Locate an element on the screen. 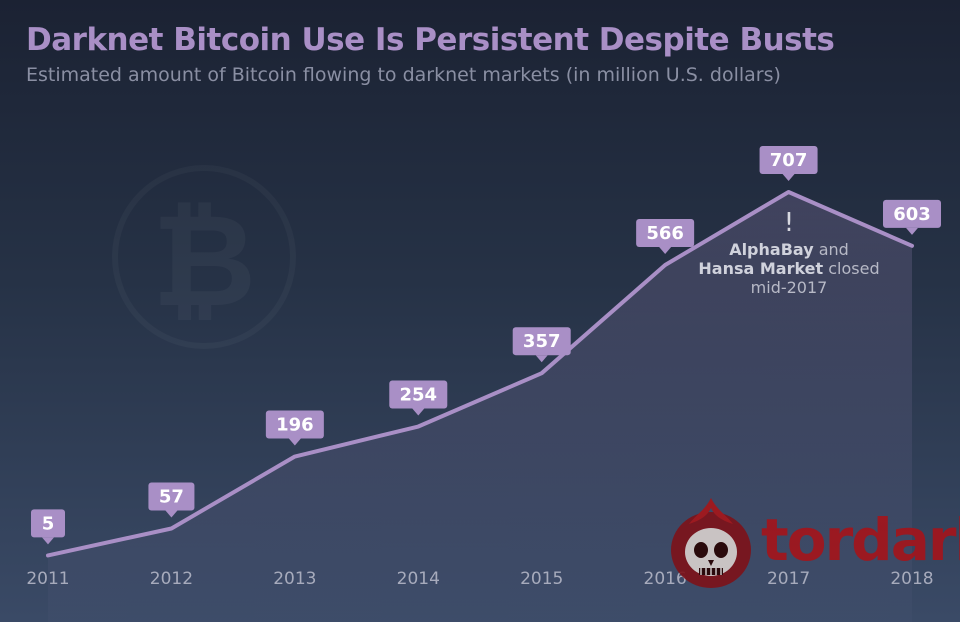  x-tick-label: 2017 is located at coordinates (788, 579).